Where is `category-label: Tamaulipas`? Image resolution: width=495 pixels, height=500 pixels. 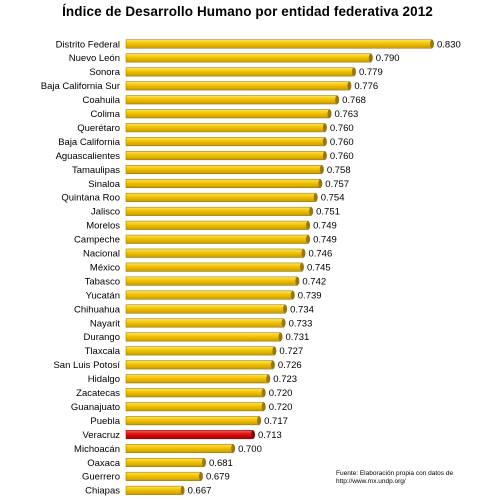 category-label: Tamaulipas is located at coordinates (96, 170).